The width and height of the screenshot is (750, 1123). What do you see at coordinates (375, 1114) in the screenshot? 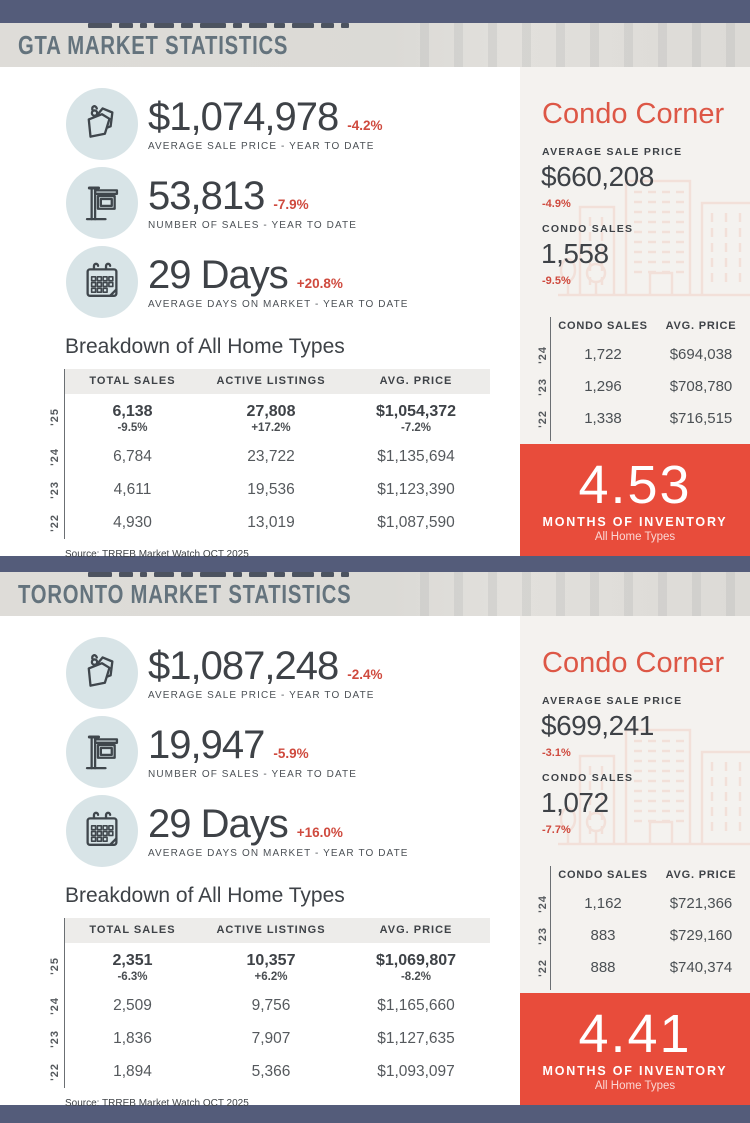
I see `bottom-bar` at bounding box center [375, 1114].